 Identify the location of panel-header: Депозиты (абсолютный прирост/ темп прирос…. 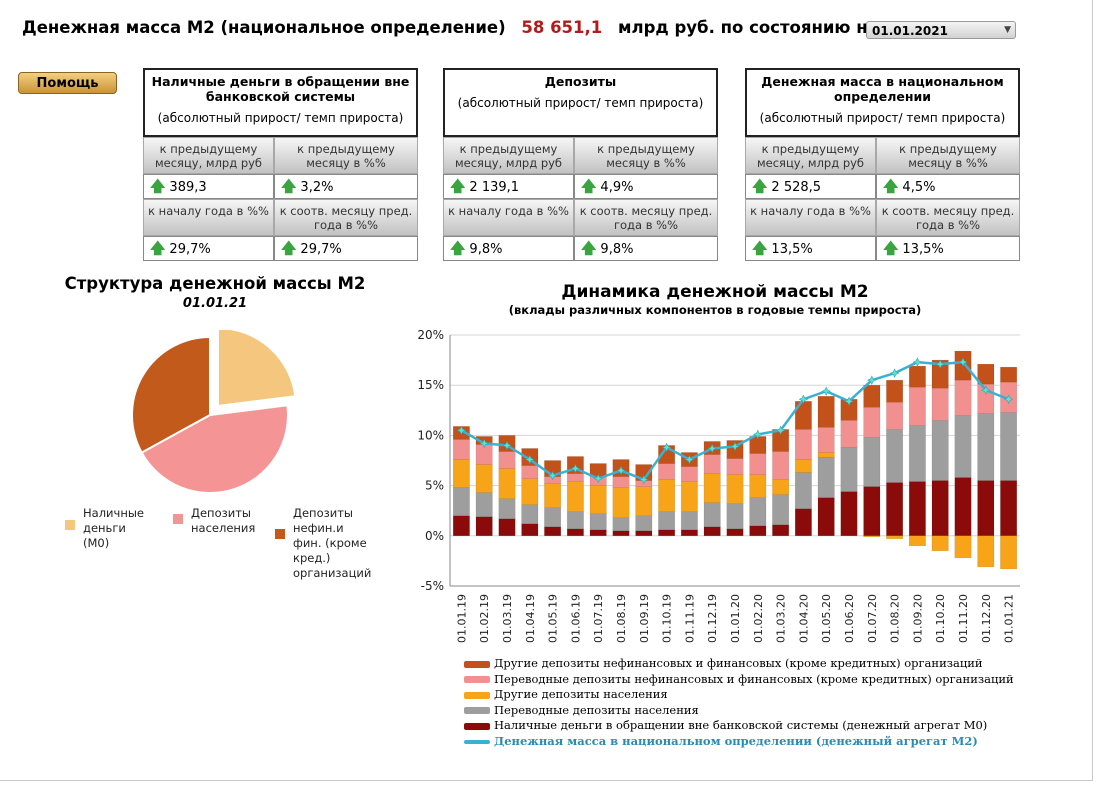
(580, 102).